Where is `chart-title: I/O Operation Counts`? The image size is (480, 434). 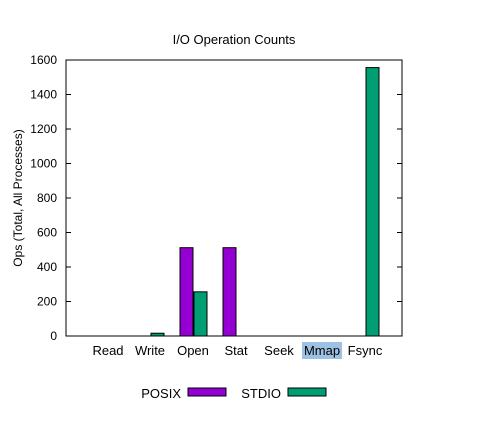 chart-title: I/O Operation Counts is located at coordinates (234, 39).